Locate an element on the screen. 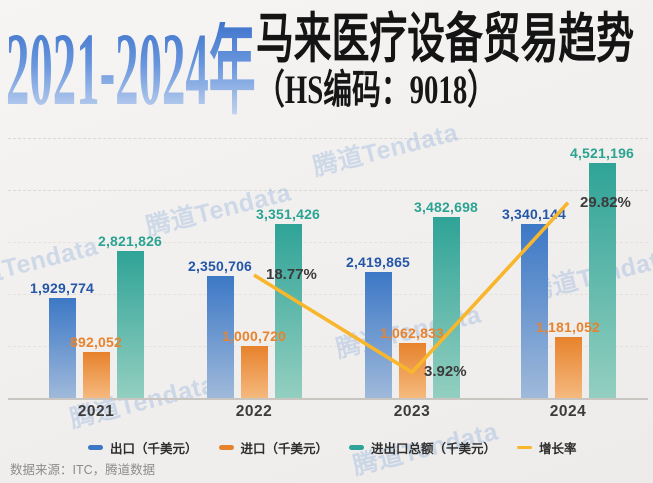  bar-value-label: 1,000,720 is located at coordinates (254, 335).